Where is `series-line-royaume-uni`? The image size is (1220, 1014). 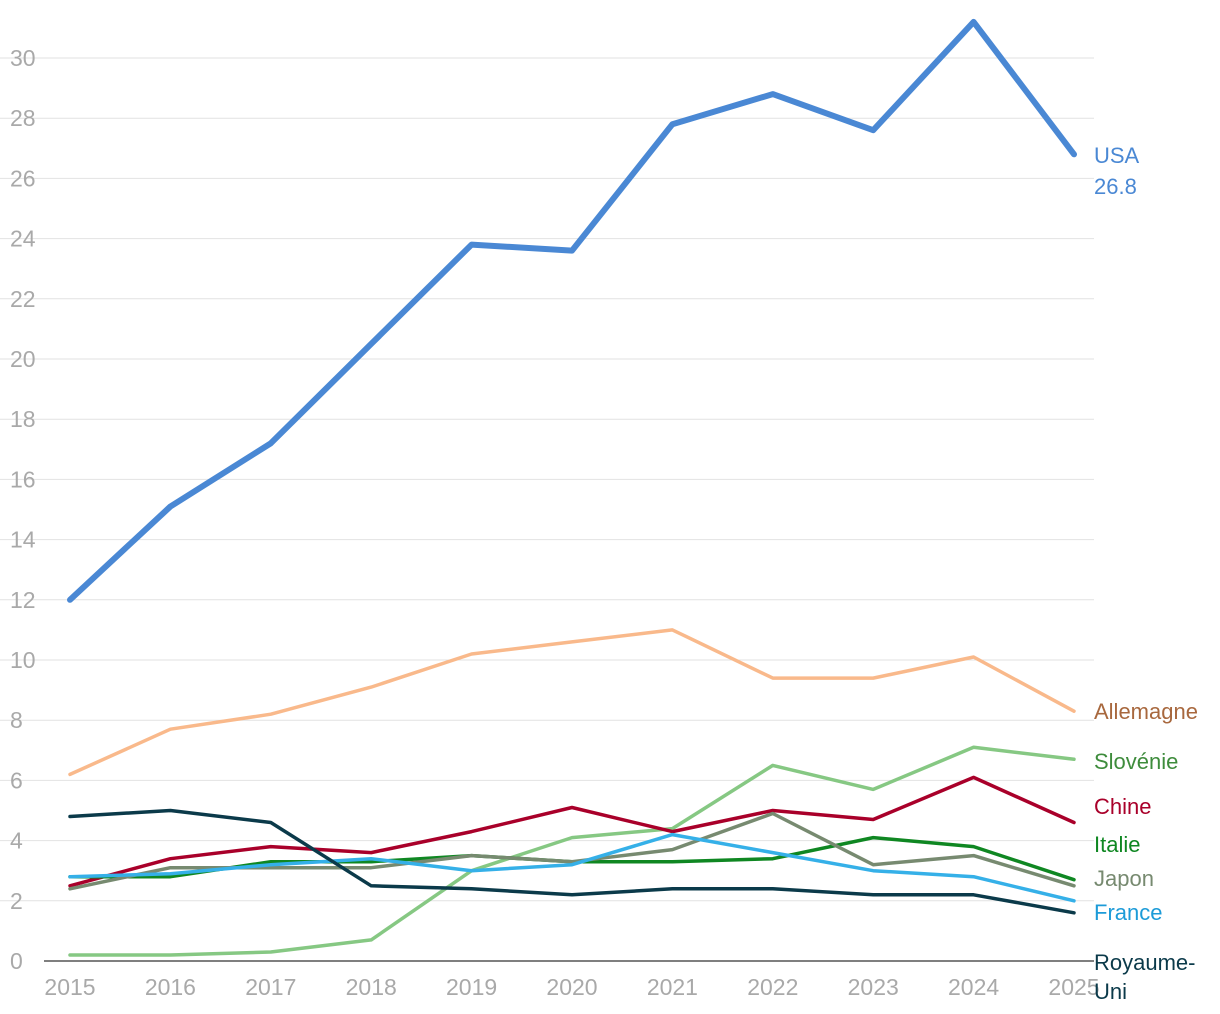
series-line-royaume-uni is located at coordinates (572, 861).